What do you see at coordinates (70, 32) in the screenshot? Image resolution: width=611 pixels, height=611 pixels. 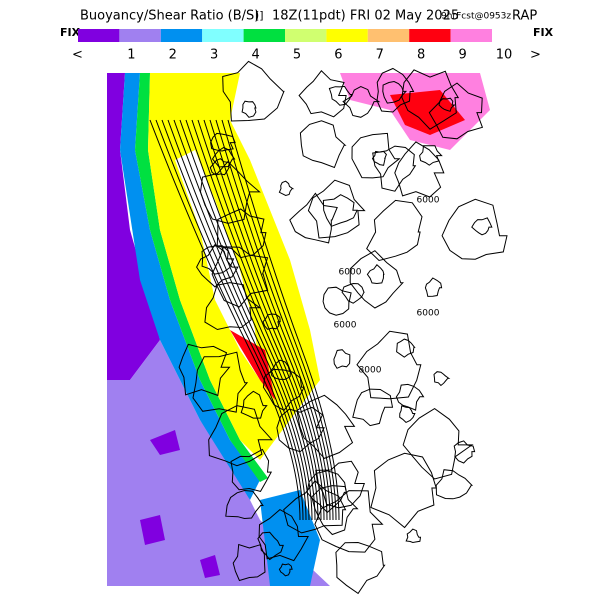 I see `fix-left: FIX` at bounding box center [70, 32].